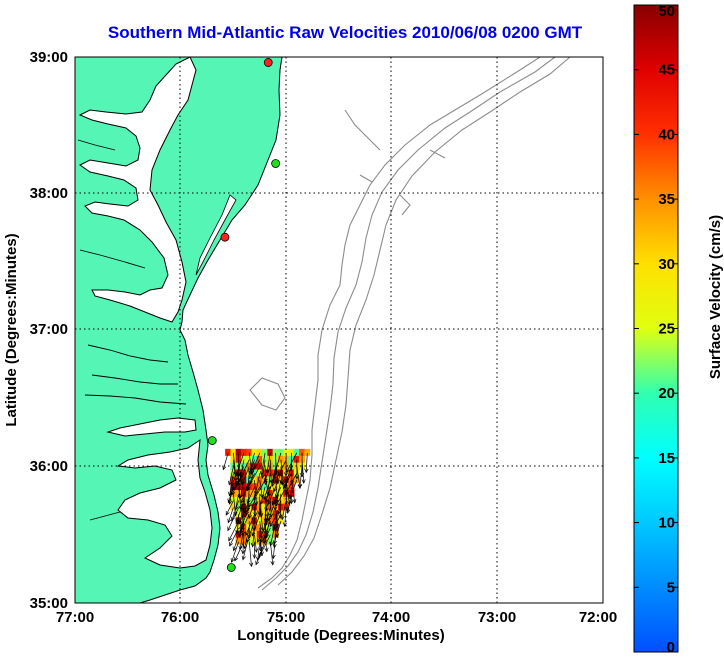 The image size is (724, 659). Describe the element at coordinates (180, 617) in the screenshot. I see `x-tick-label: 76:00` at that location.